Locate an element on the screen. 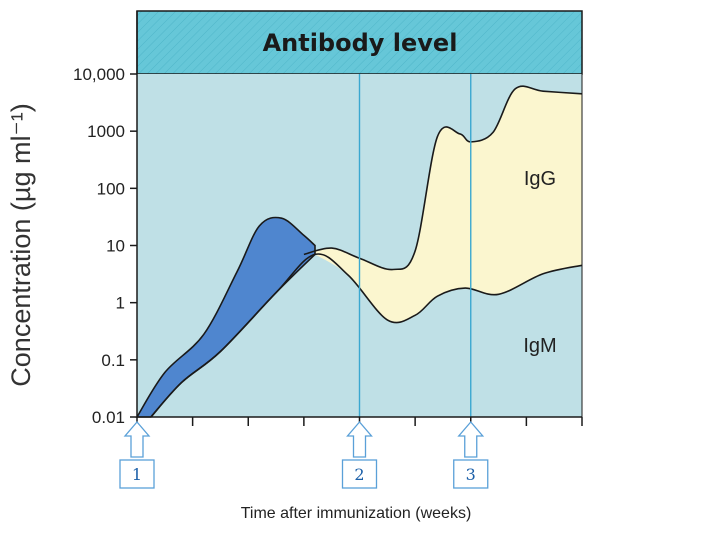  igm-label: IgM is located at coordinates (539, 346).